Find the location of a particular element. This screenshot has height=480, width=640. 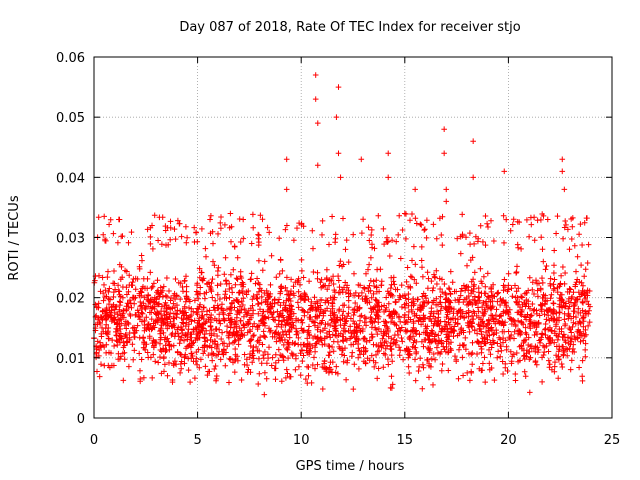

y-tick-label: 0.04 is located at coordinates (70, 178).